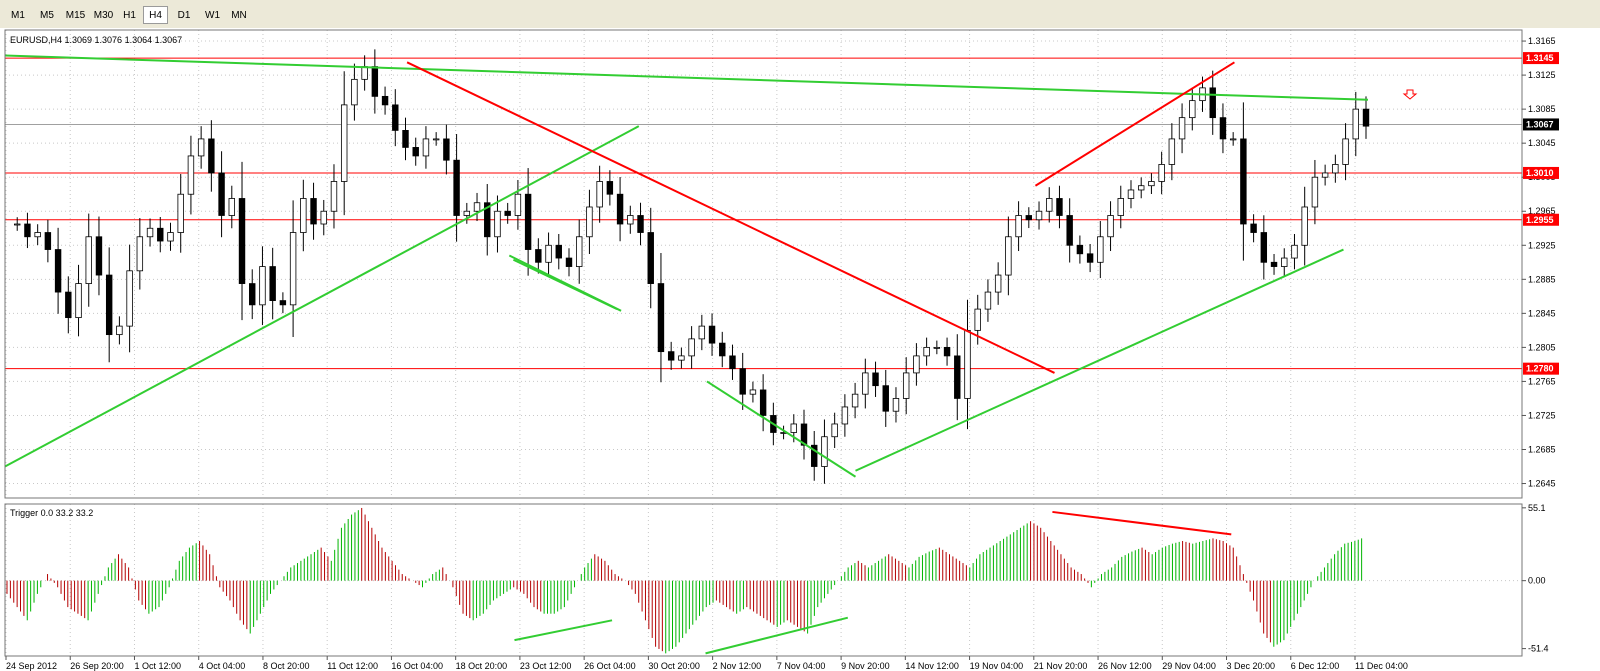  What do you see at coordinates (1134, 124) in the screenshot?
I see `red-trendline` at bounding box center [1134, 124].